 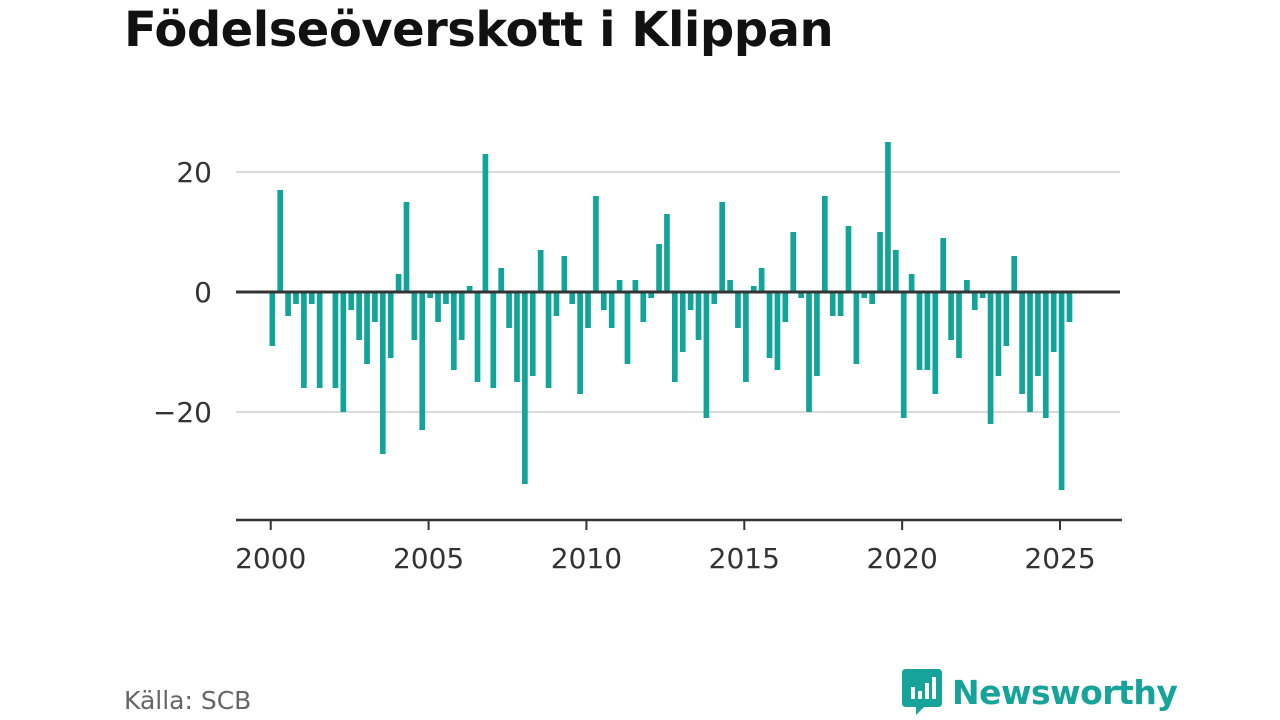 What do you see at coordinates (203, 292) in the screenshot?
I see `y-tick-label: 0` at bounding box center [203, 292].